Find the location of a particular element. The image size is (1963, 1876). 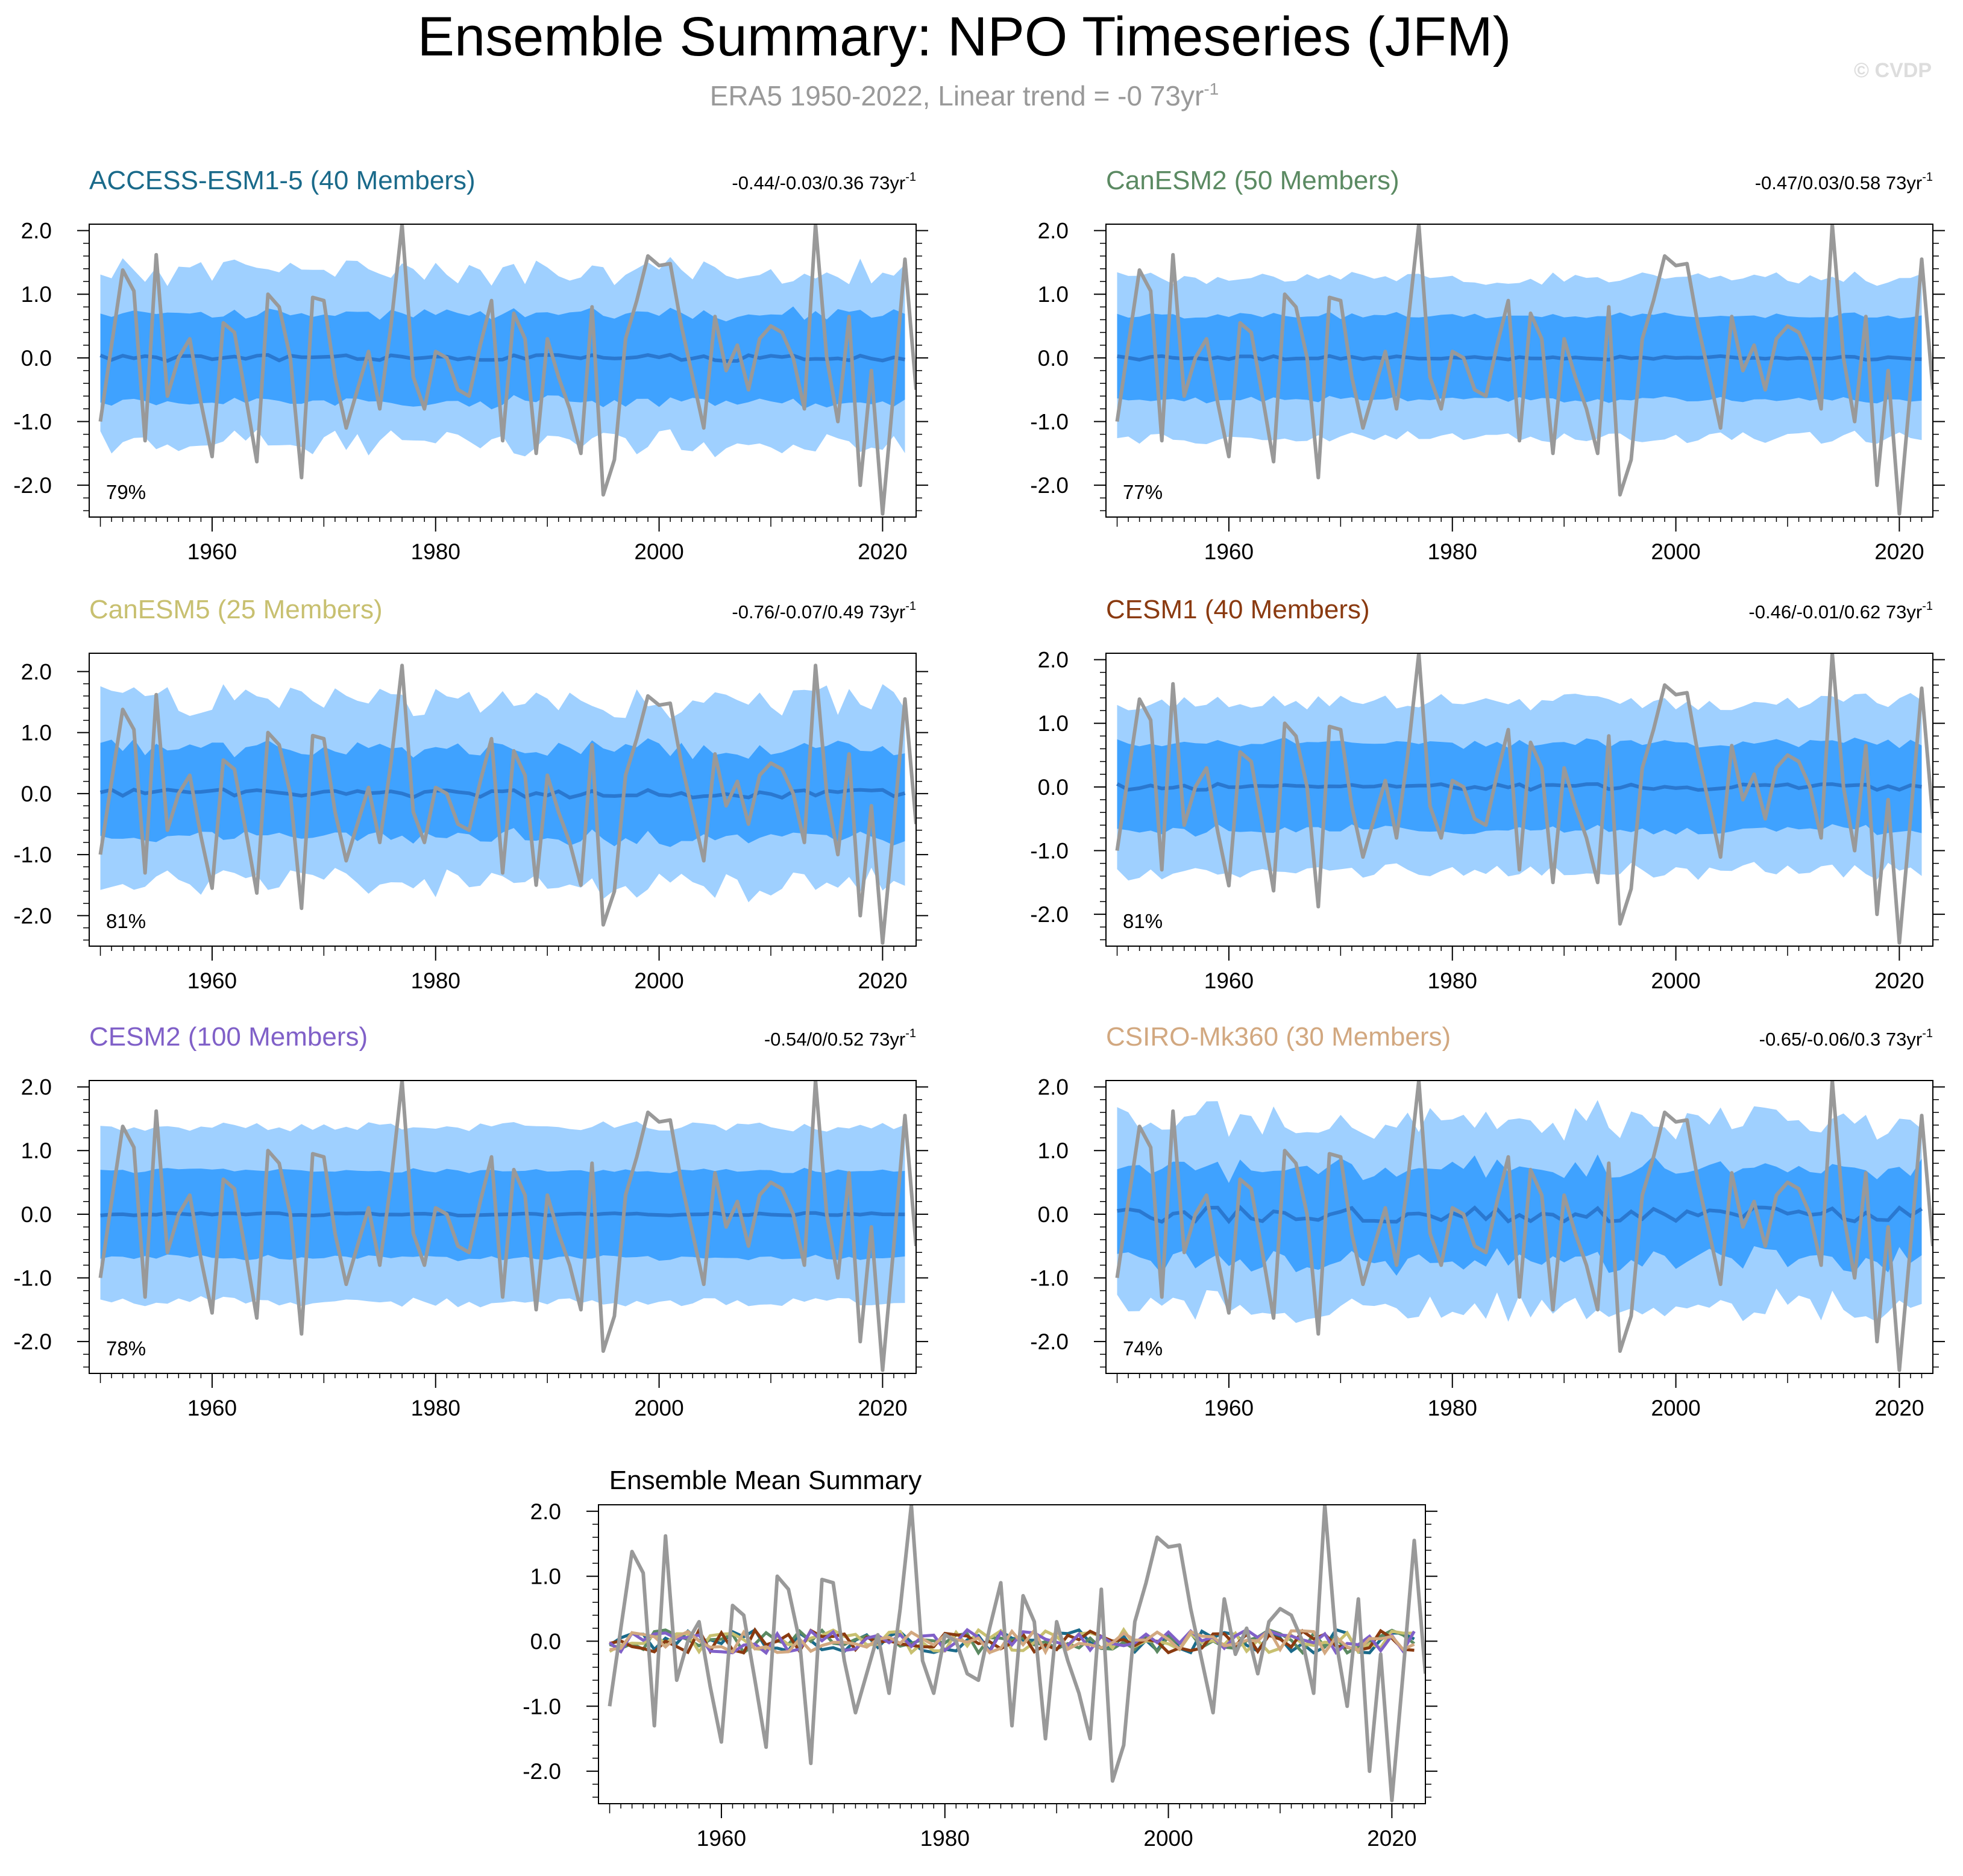

plot-frame is located at coordinates (1012, 1654).